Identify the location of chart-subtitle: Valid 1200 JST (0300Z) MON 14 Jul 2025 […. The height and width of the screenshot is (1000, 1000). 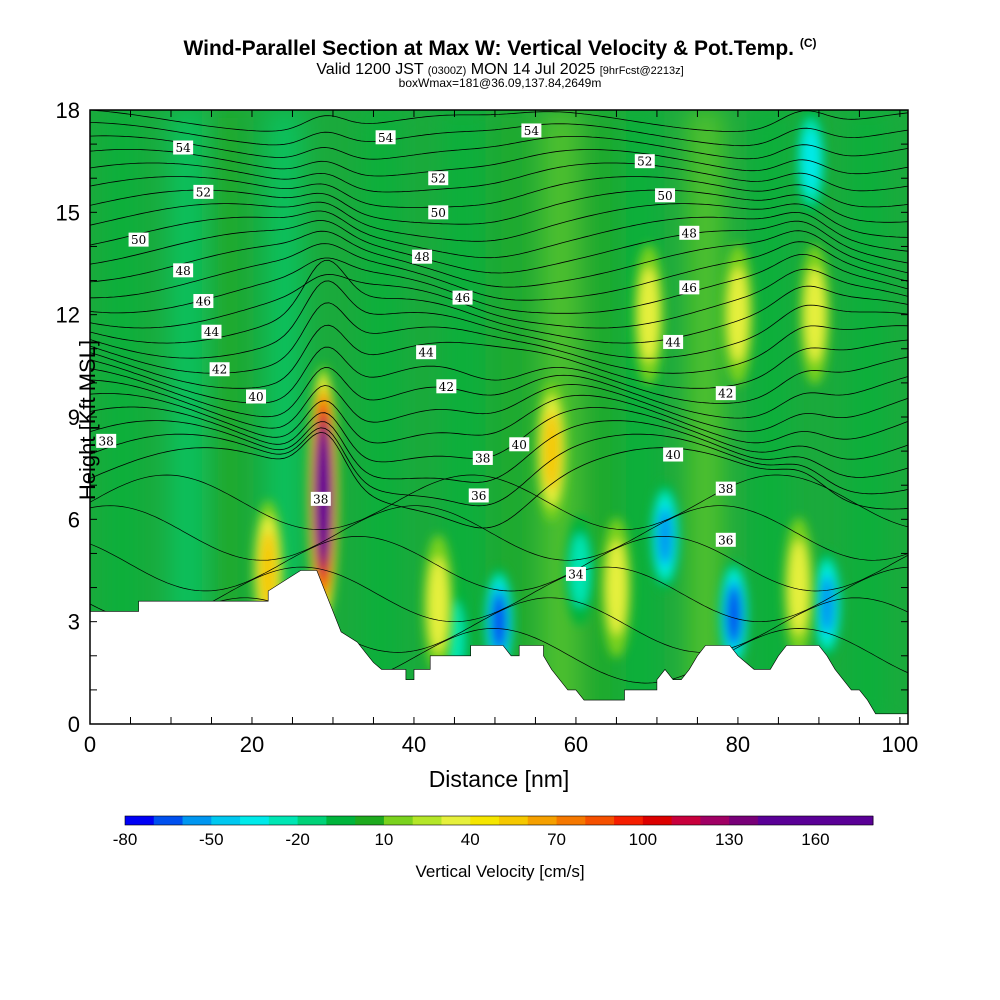
(500, 70).